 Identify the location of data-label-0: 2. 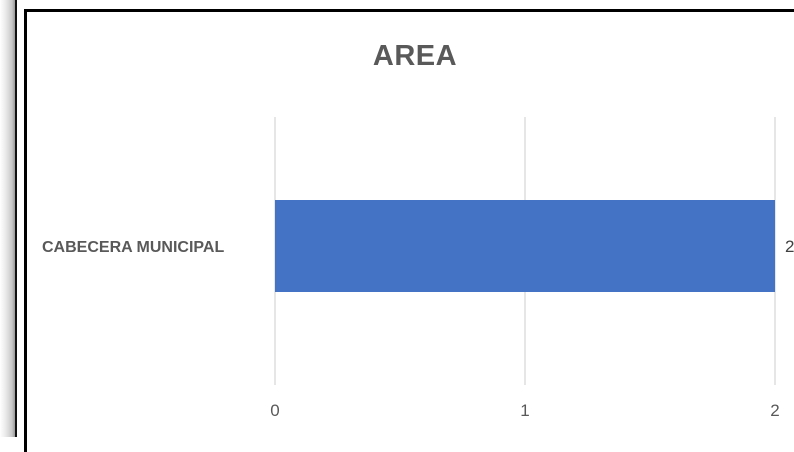
(789, 246).